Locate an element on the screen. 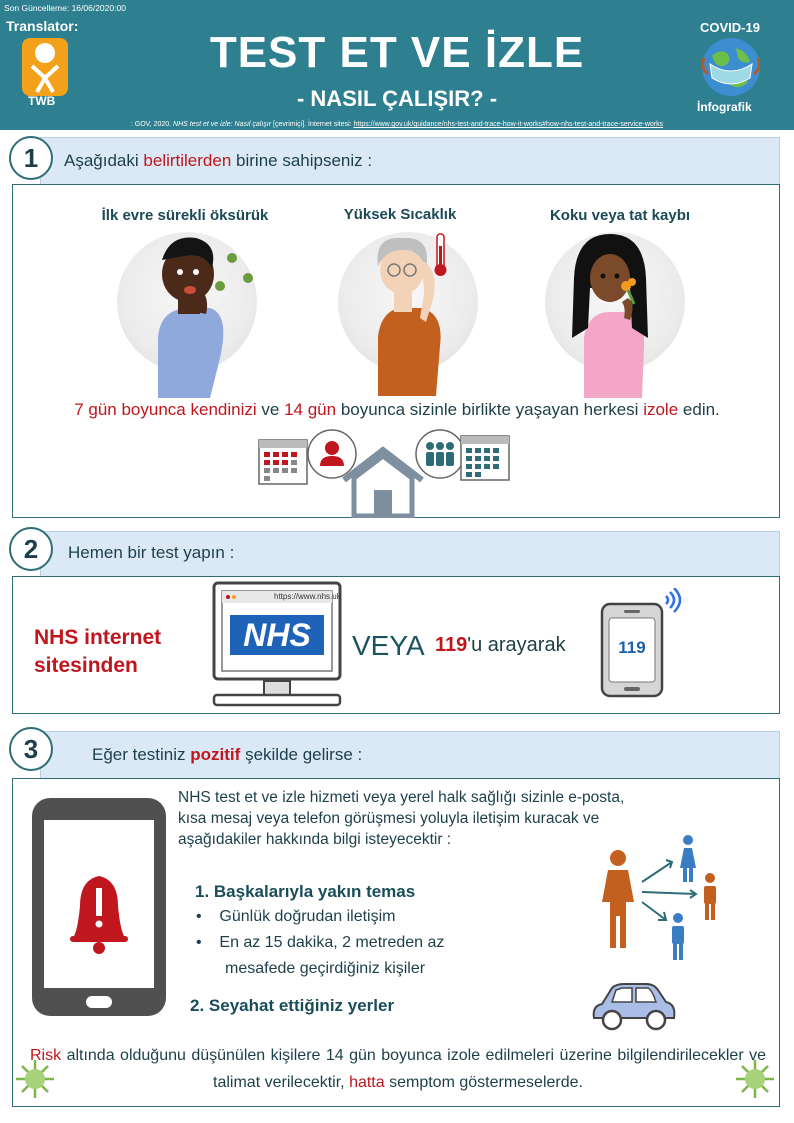  bullet-daily-contact: • Günlük doğrudan iletişim is located at coordinates (296, 916).